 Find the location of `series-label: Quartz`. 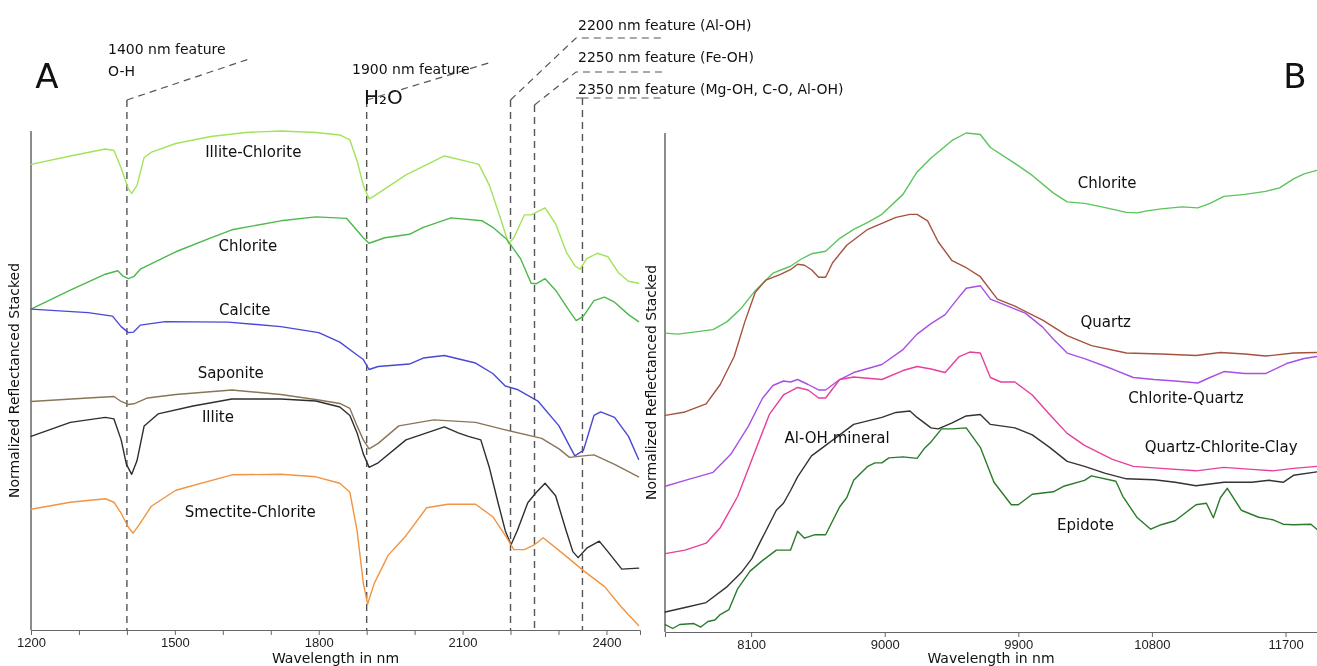

series-label: Quartz is located at coordinates (1106, 321).